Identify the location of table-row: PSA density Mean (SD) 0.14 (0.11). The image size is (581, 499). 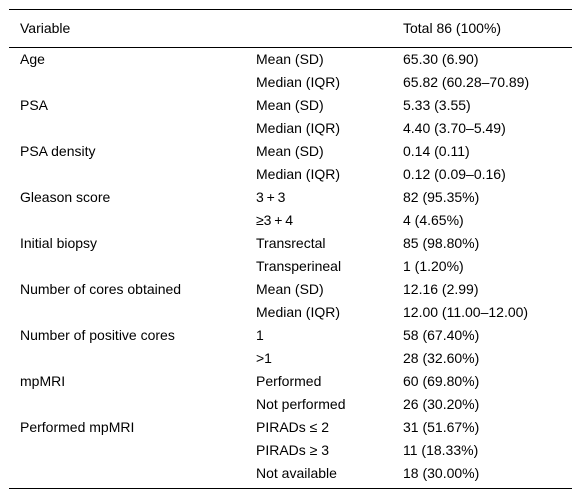
(290, 151).